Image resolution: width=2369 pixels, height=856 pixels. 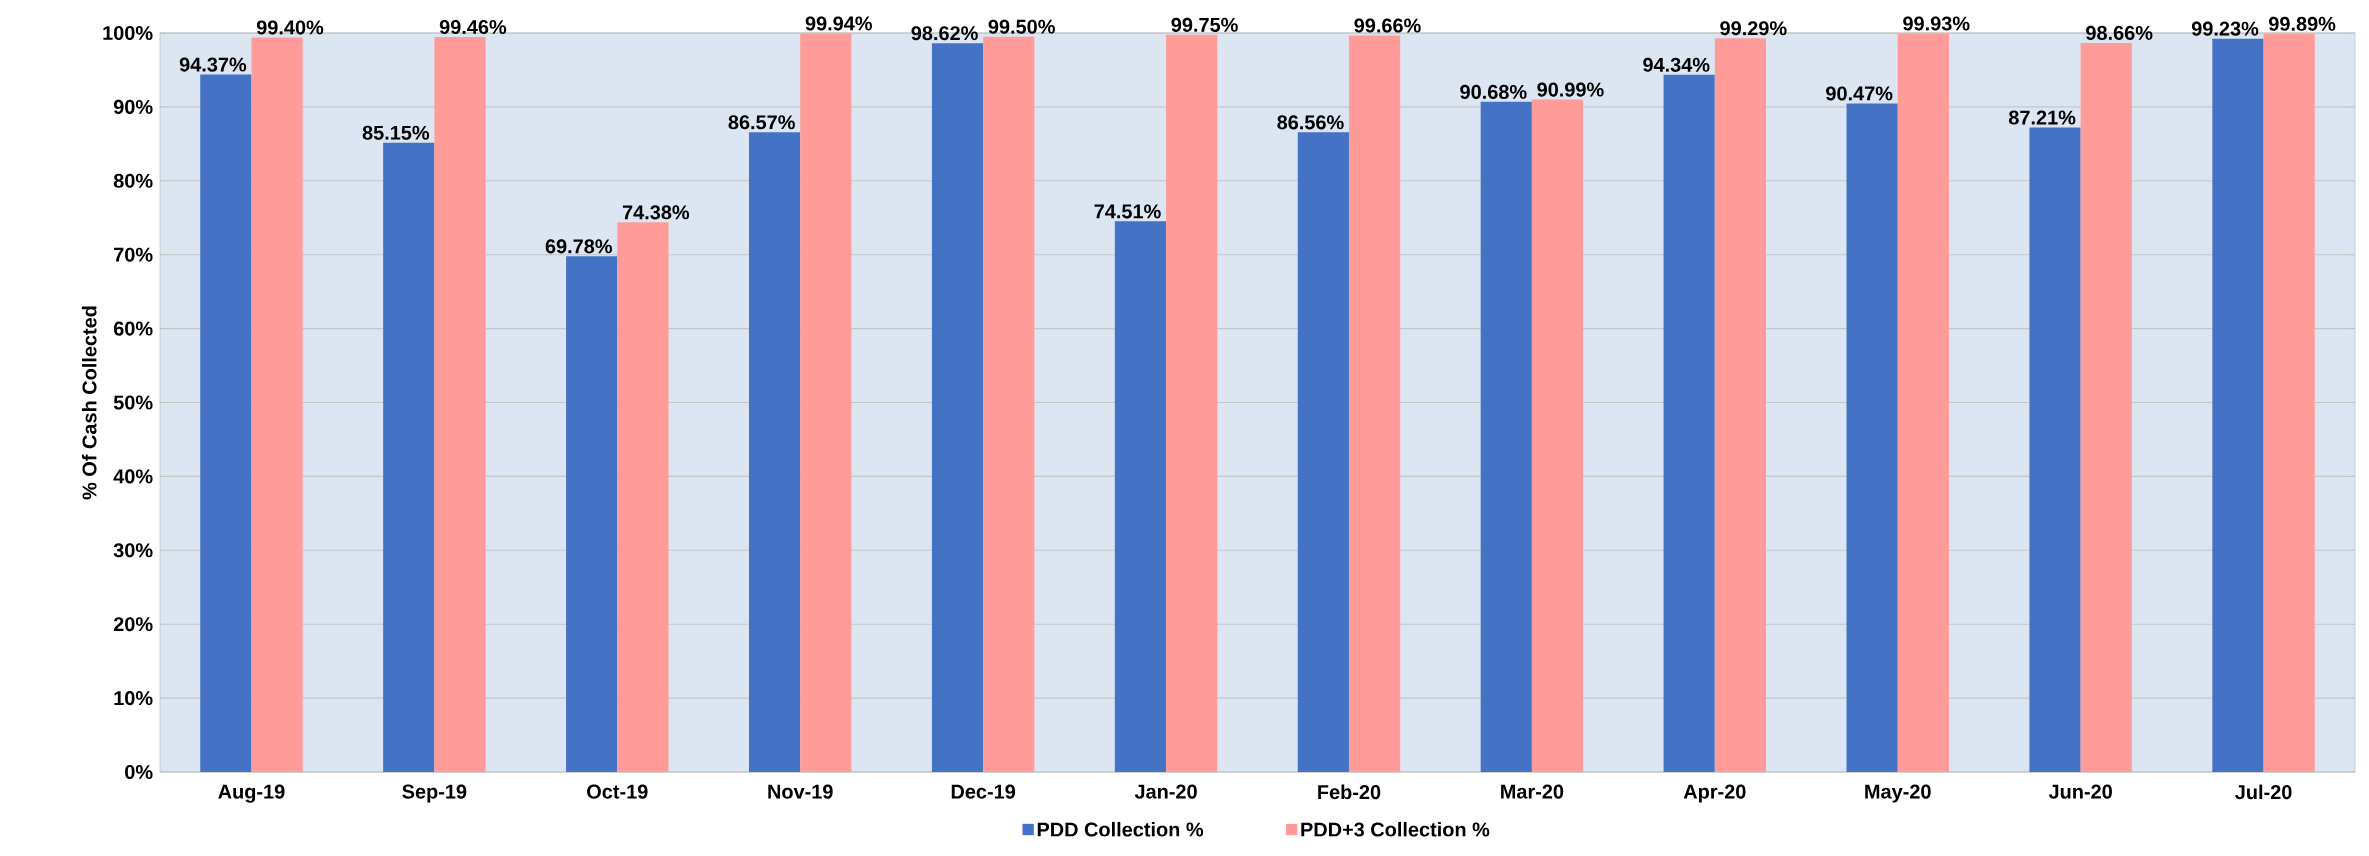 I want to click on data-label: 99.89%, so click(x=2302, y=23).